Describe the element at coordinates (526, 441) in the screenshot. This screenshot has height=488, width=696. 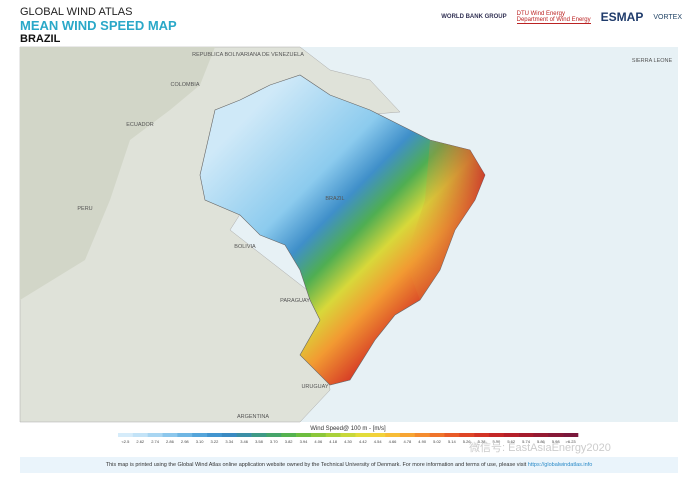
I see `legend-label: 5.74` at that location.